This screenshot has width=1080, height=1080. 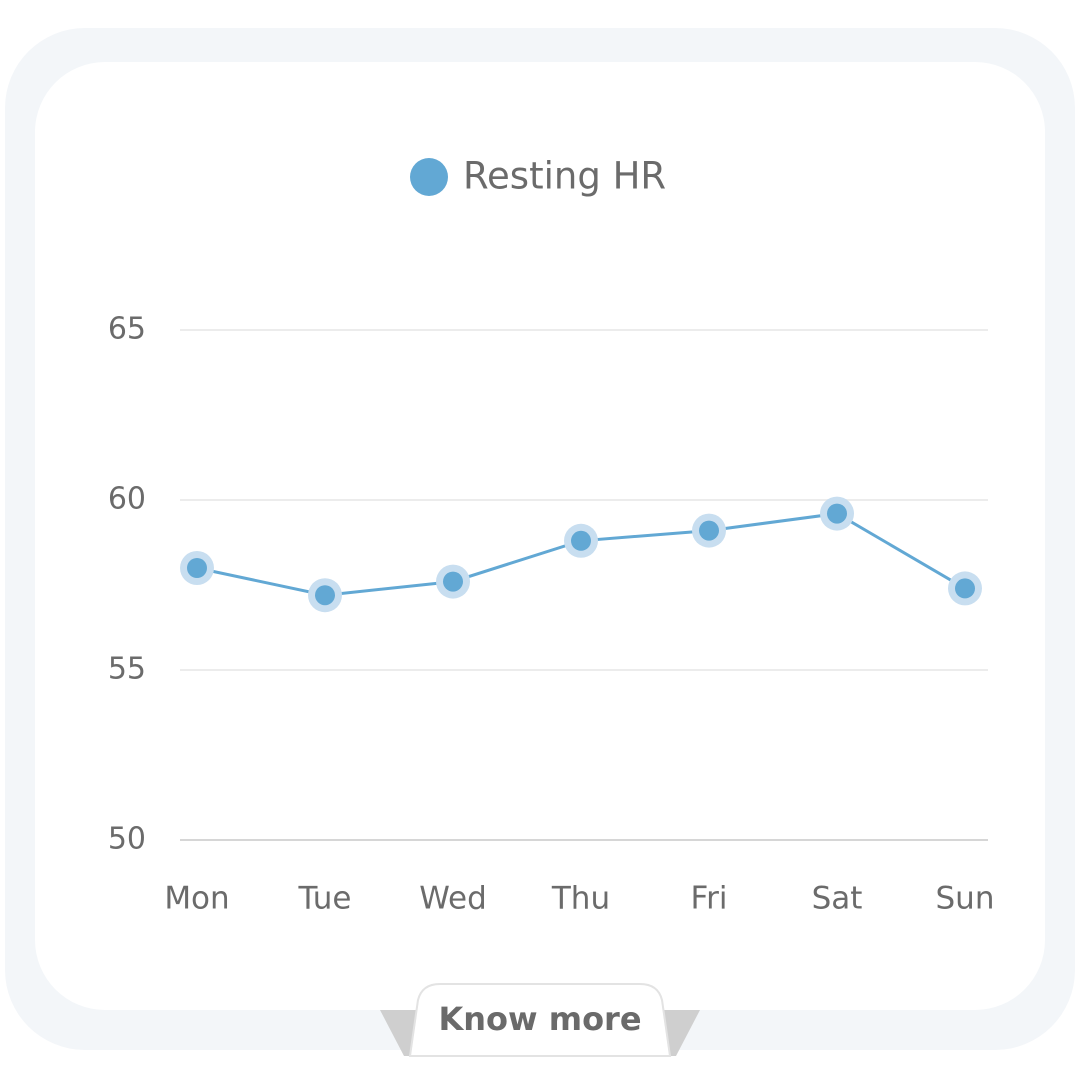 I want to click on legend-swatch, so click(x=429, y=177).